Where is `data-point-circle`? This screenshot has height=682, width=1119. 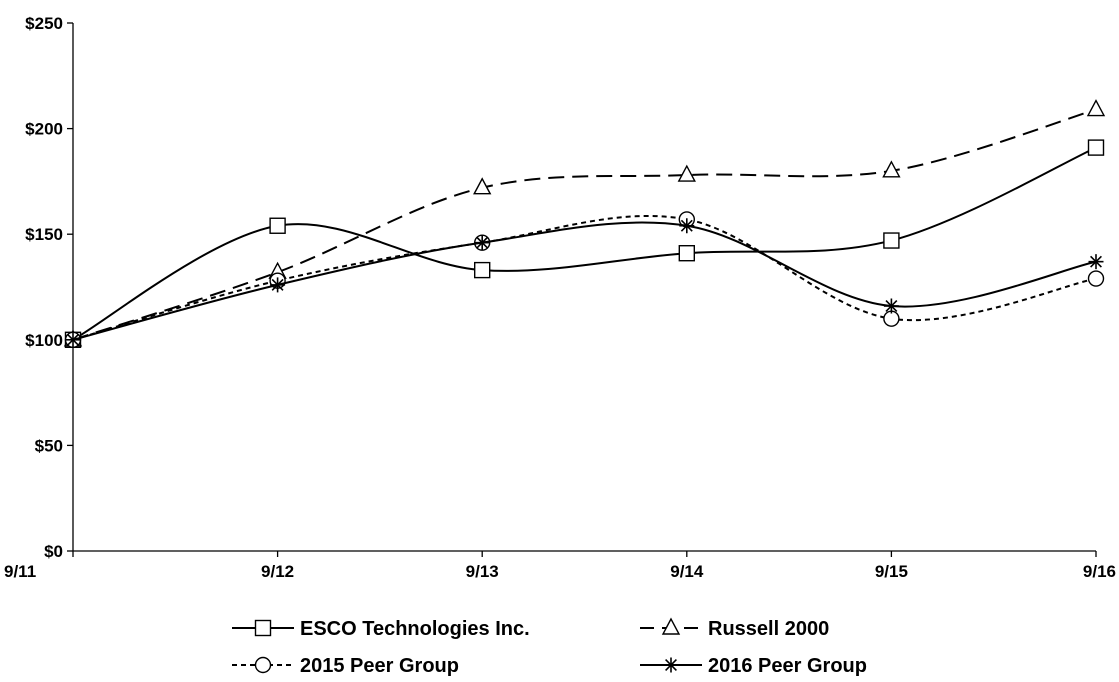 data-point-circle is located at coordinates (1096, 278).